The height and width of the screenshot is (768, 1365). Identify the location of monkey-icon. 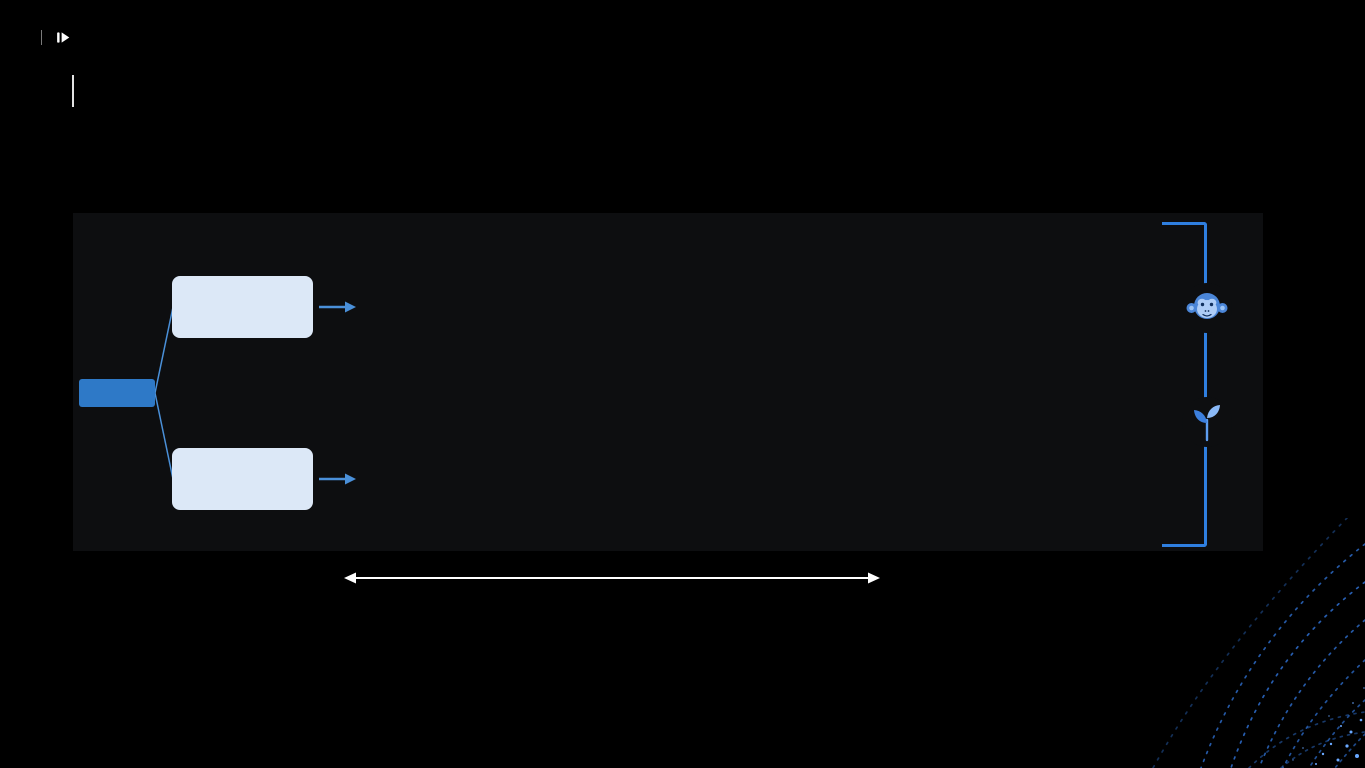
(1207, 308).